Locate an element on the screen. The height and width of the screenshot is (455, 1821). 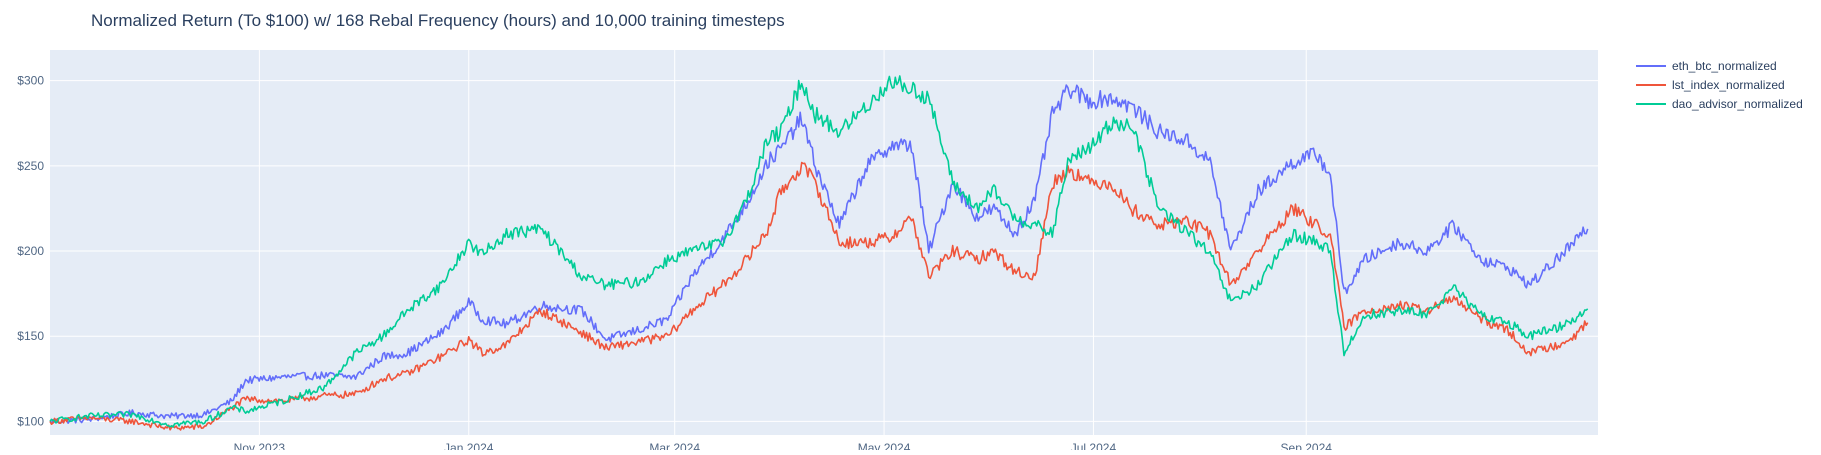
legend-item-eth_btc_normalized: eth_btc_normalized is located at coordinates (1706, 66).